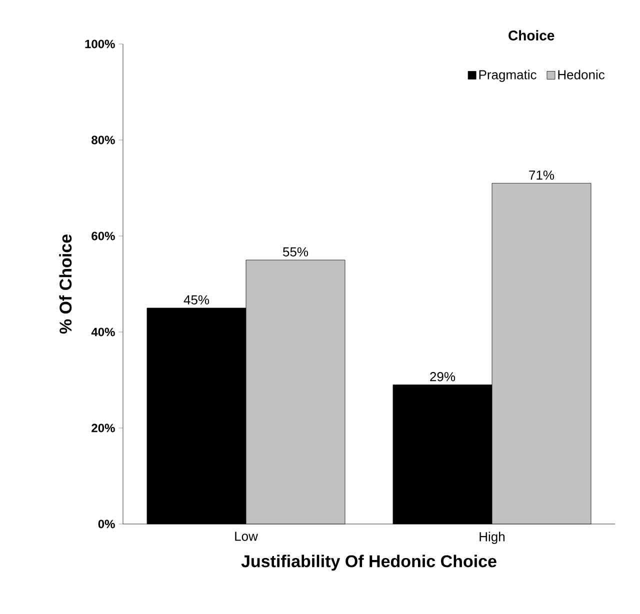  Describe the element at coordinates (581, 75) in the screenshot. I see `legend-label: Hedonic` at that location.